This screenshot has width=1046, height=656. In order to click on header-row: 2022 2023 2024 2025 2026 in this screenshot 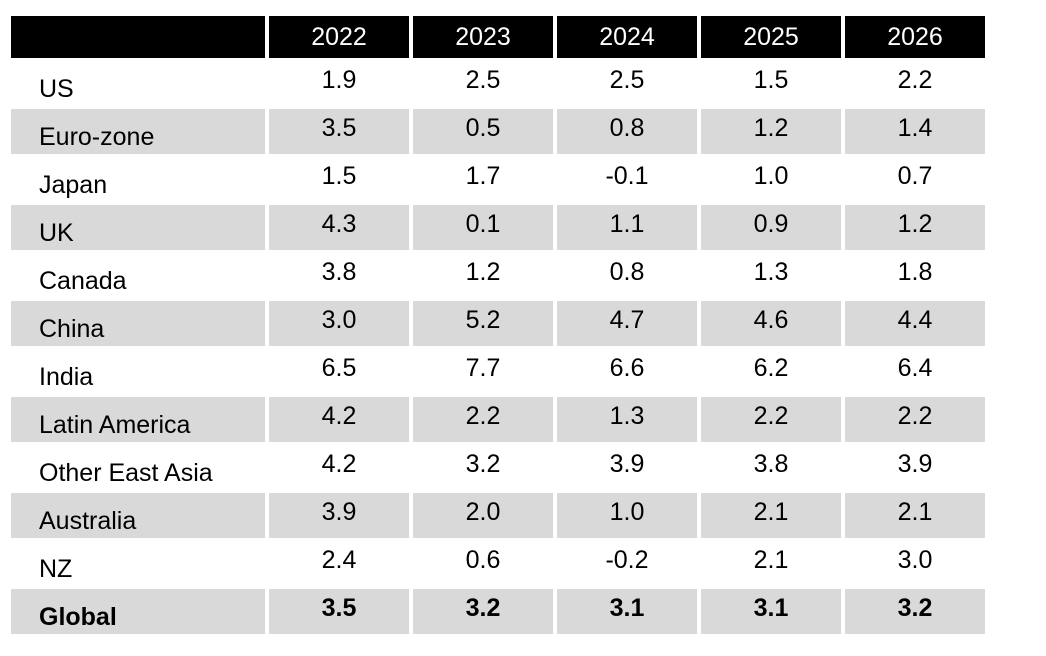, I will do `click(498, 38)`.